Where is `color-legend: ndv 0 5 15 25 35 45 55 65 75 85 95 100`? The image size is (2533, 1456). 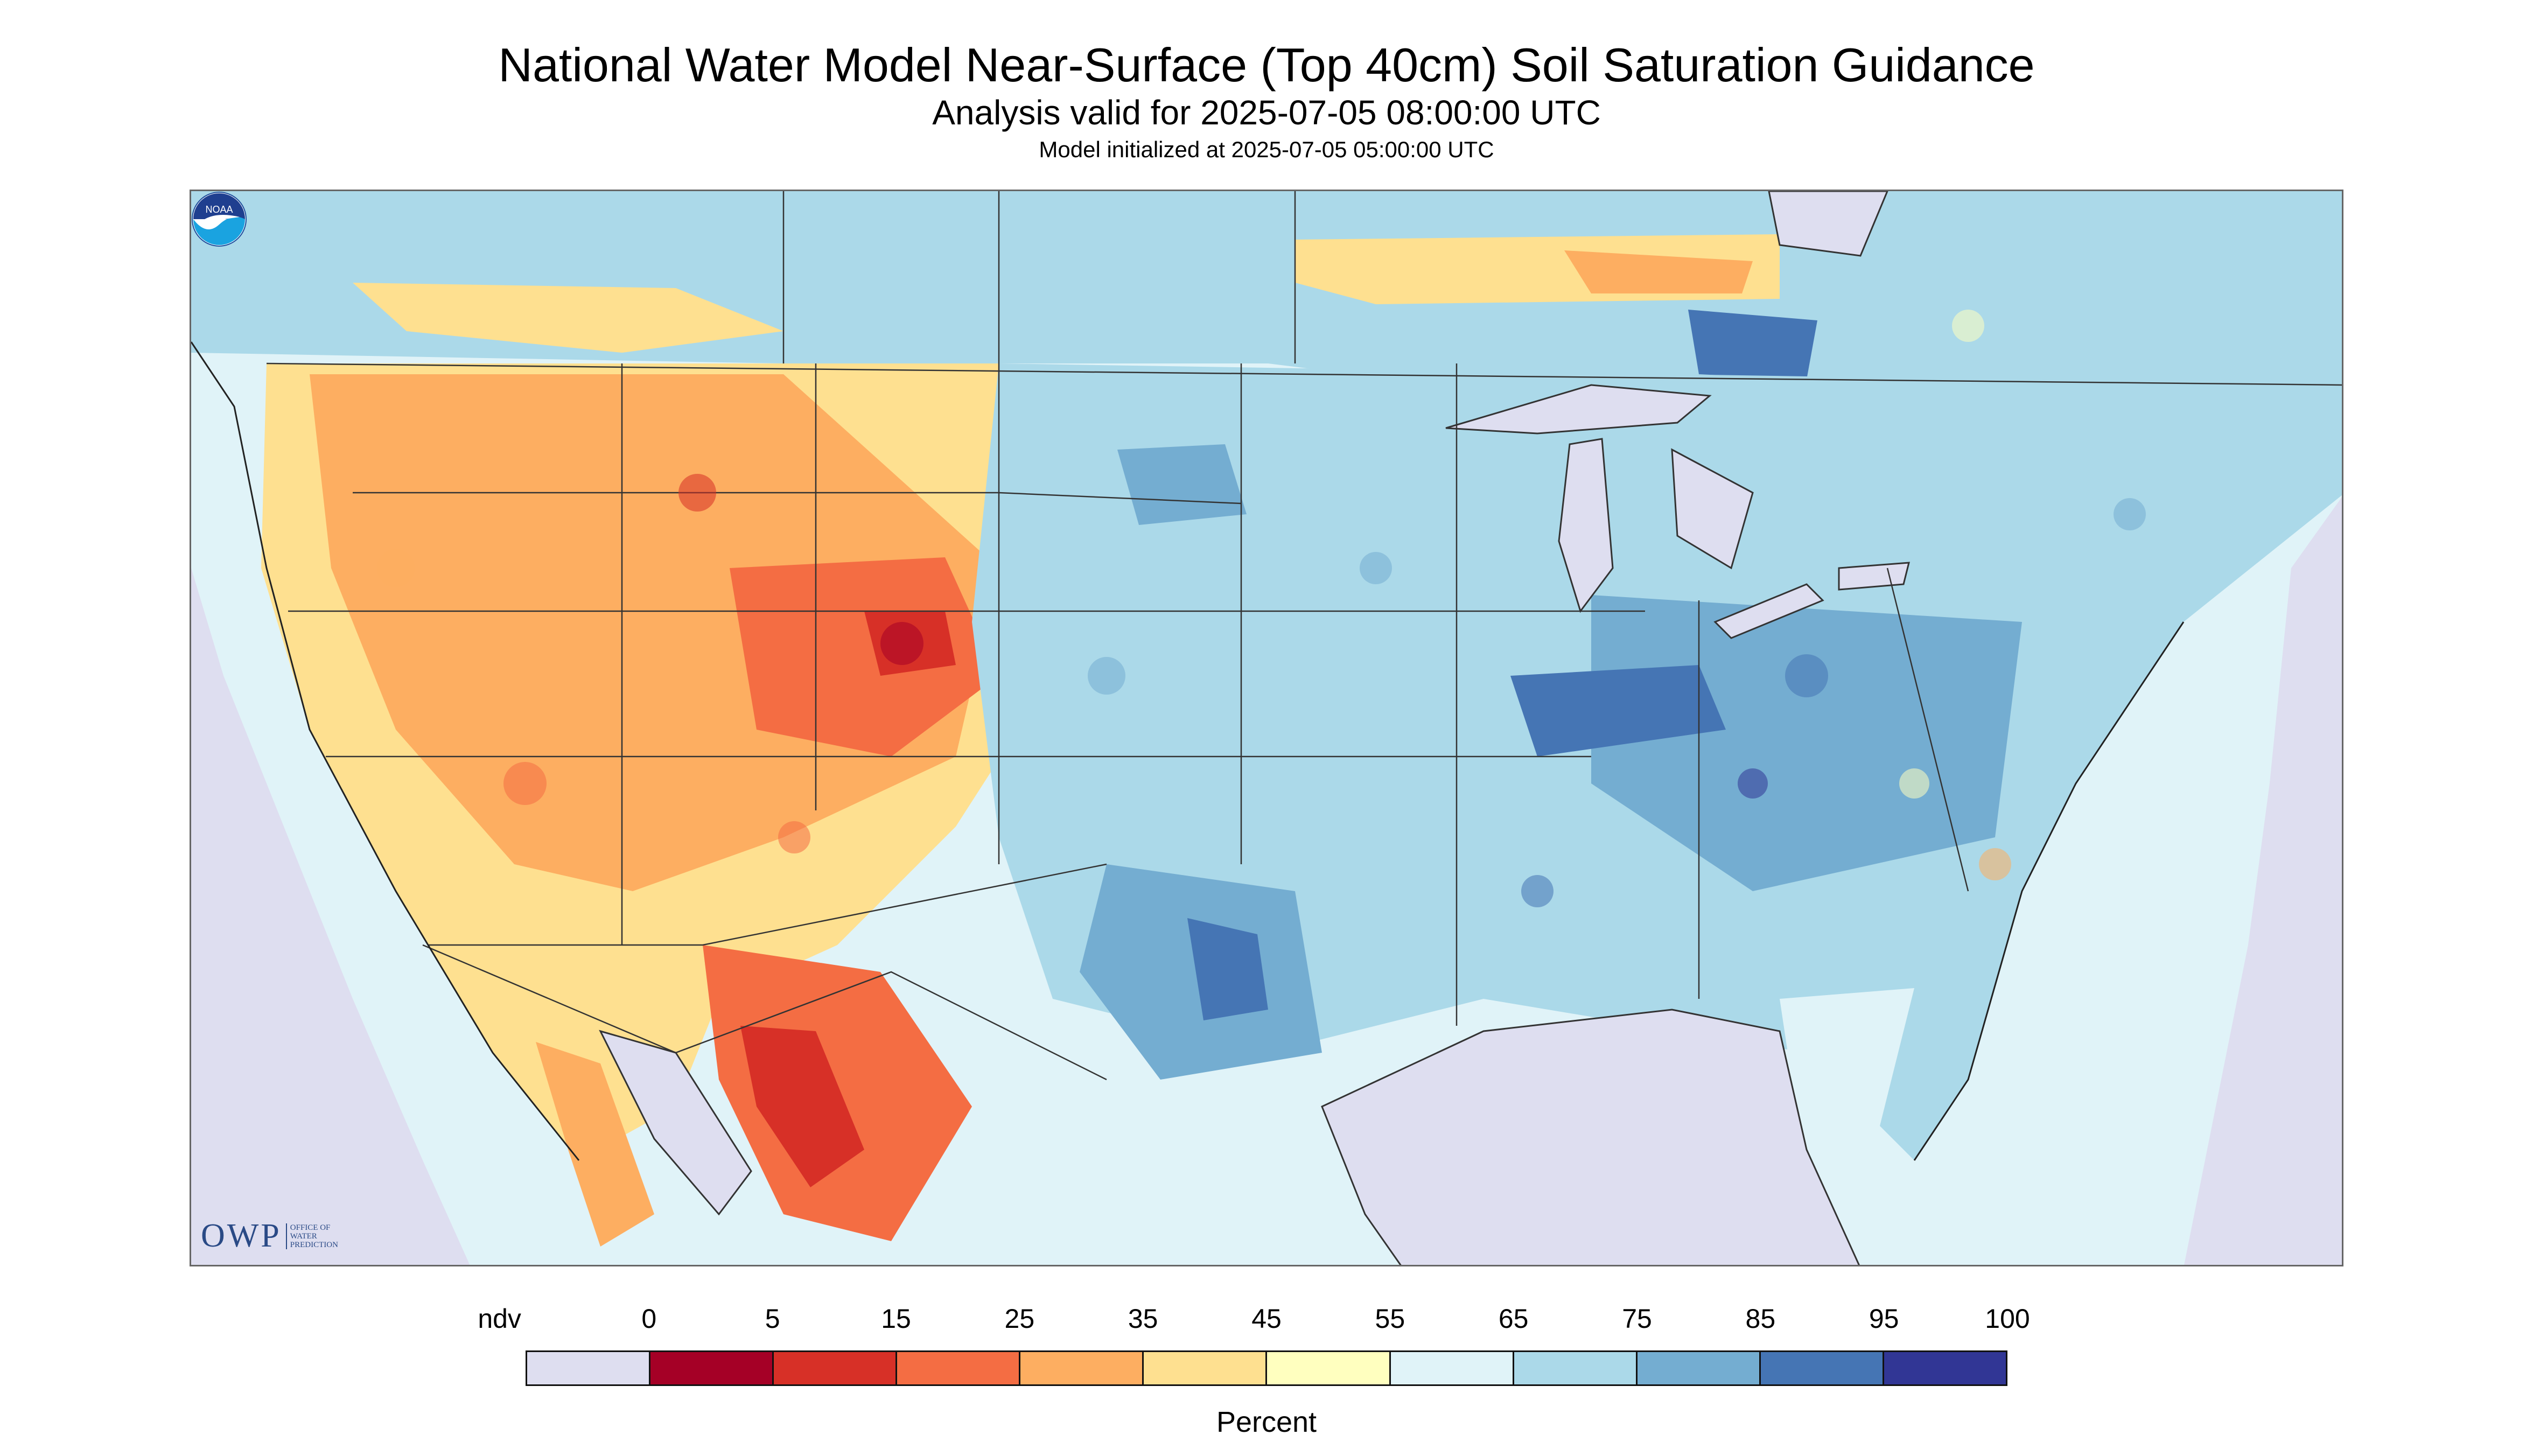 color-legend: ndv 0 5 15 25 35 45 55 65 75 85 95 100 is located at coordinates (1254, 1344).